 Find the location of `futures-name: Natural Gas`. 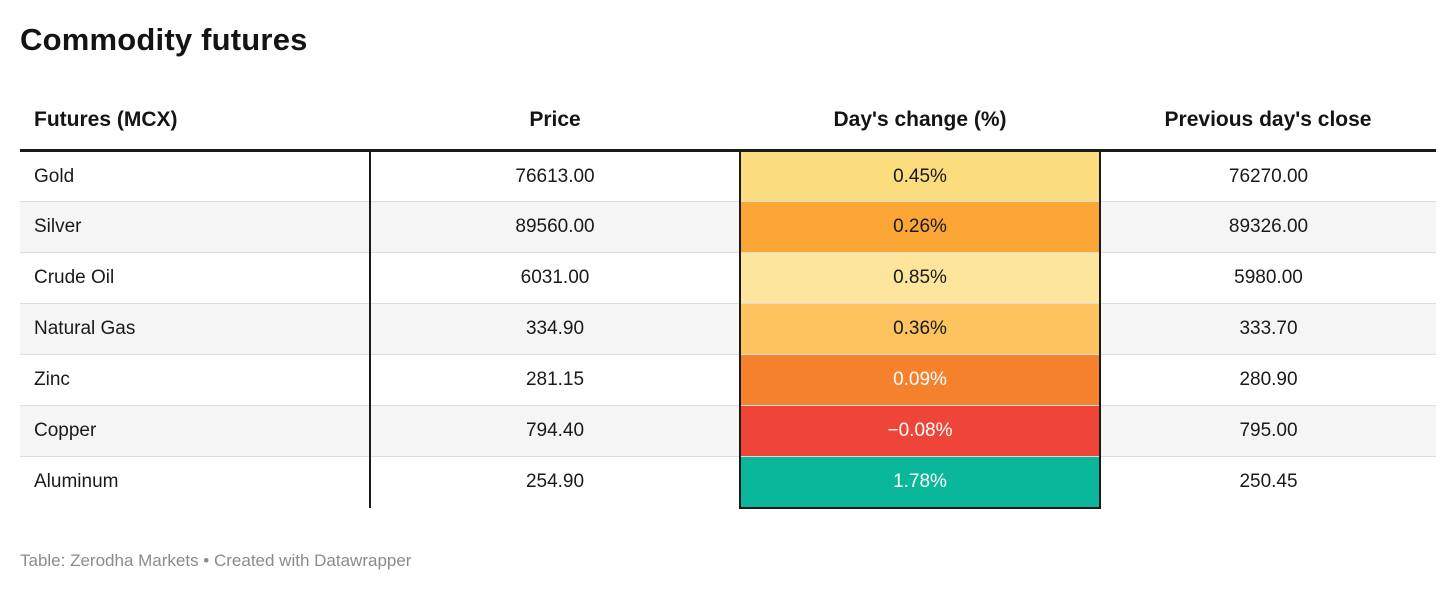

futures-name: Natural Gas is located at coordinates (195, 329).